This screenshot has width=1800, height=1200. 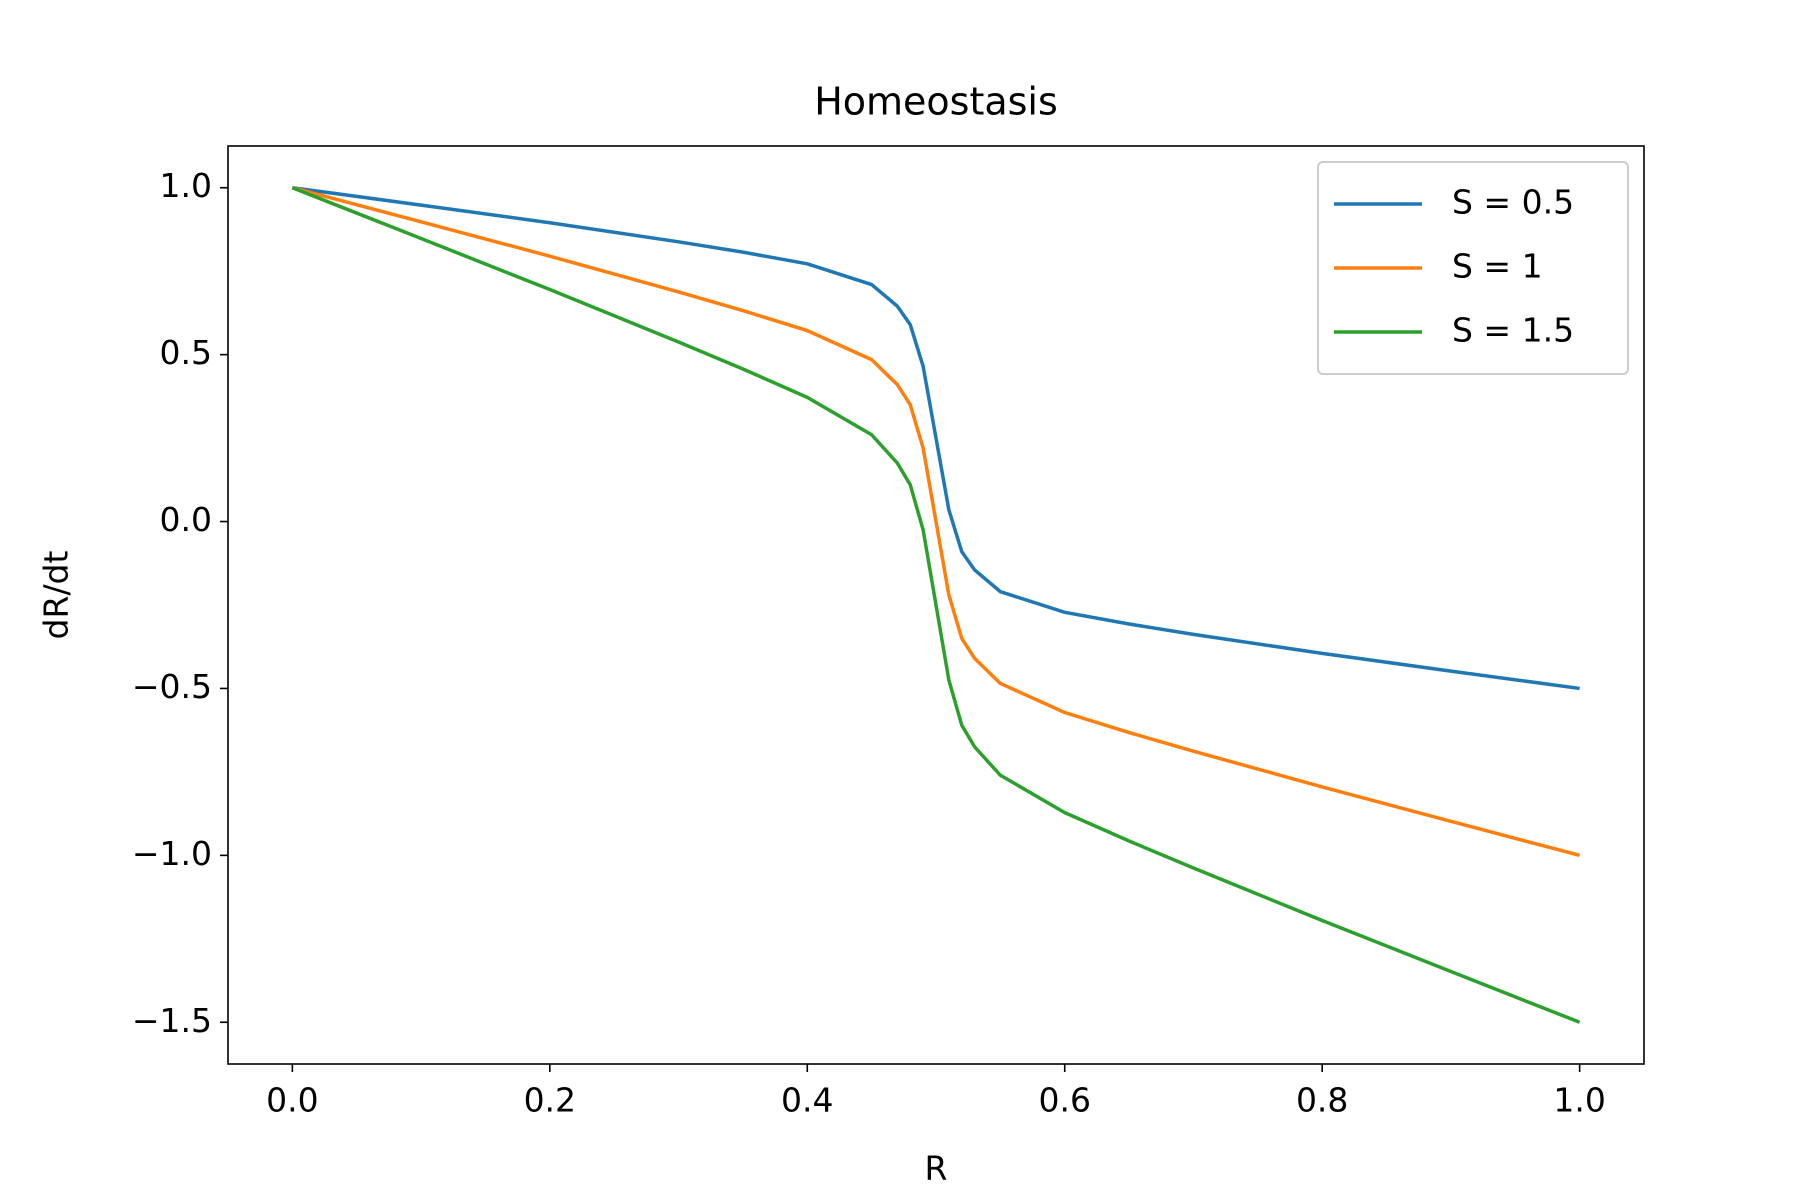 I want to click on y-tick-label: 1.0, so click(x=186, y=185).